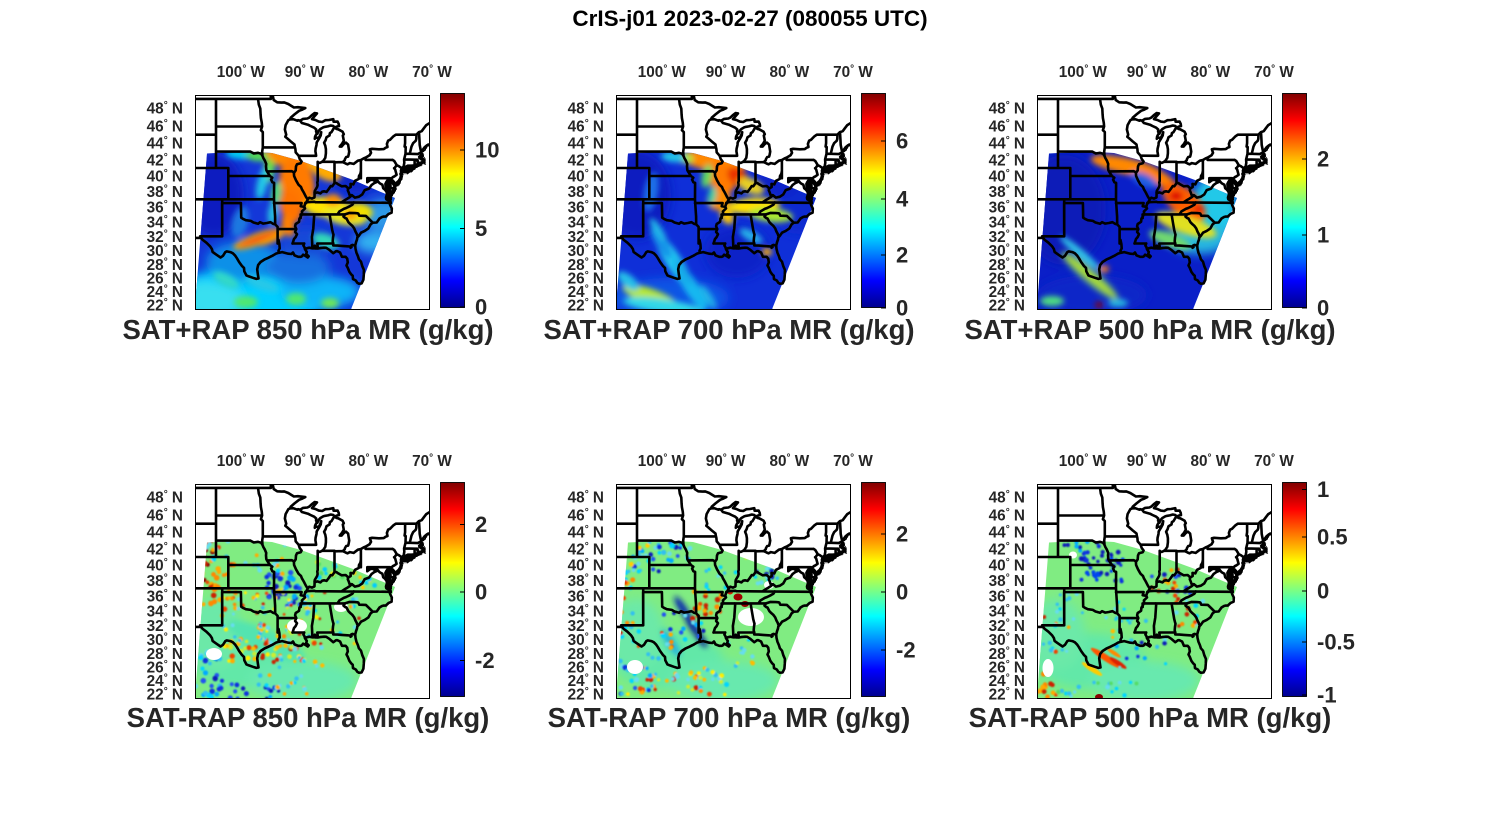 Image resolution: width=1500 pixels, height=825 pixels. Describe the element at coordinates (749, 18) in the screenshot. I see `svg-text:CrIS-j01 2023-02-27 (080055 UT: CrIS-j01 2023-02-27 (080055 UTC)` at that location.